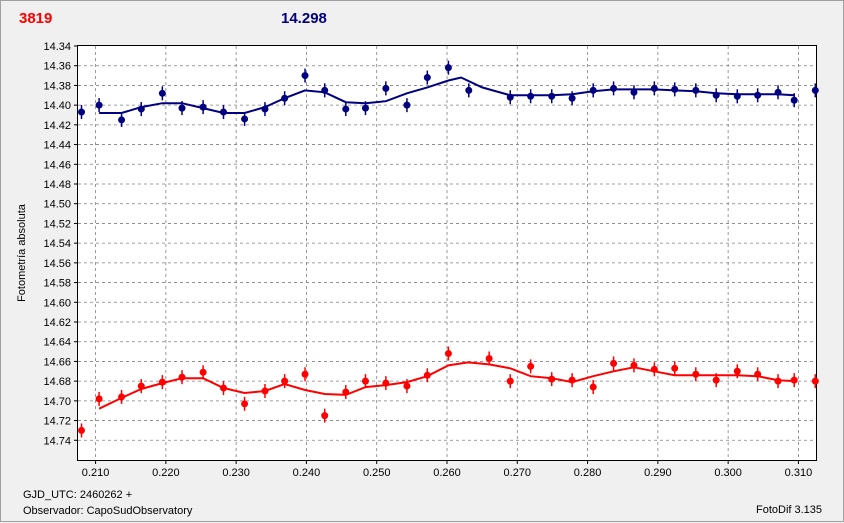  What do you see at coordinates (658, 473) in the screenshot?
I see `x-tick-label: 0.290` at bounding box center [658, 473].